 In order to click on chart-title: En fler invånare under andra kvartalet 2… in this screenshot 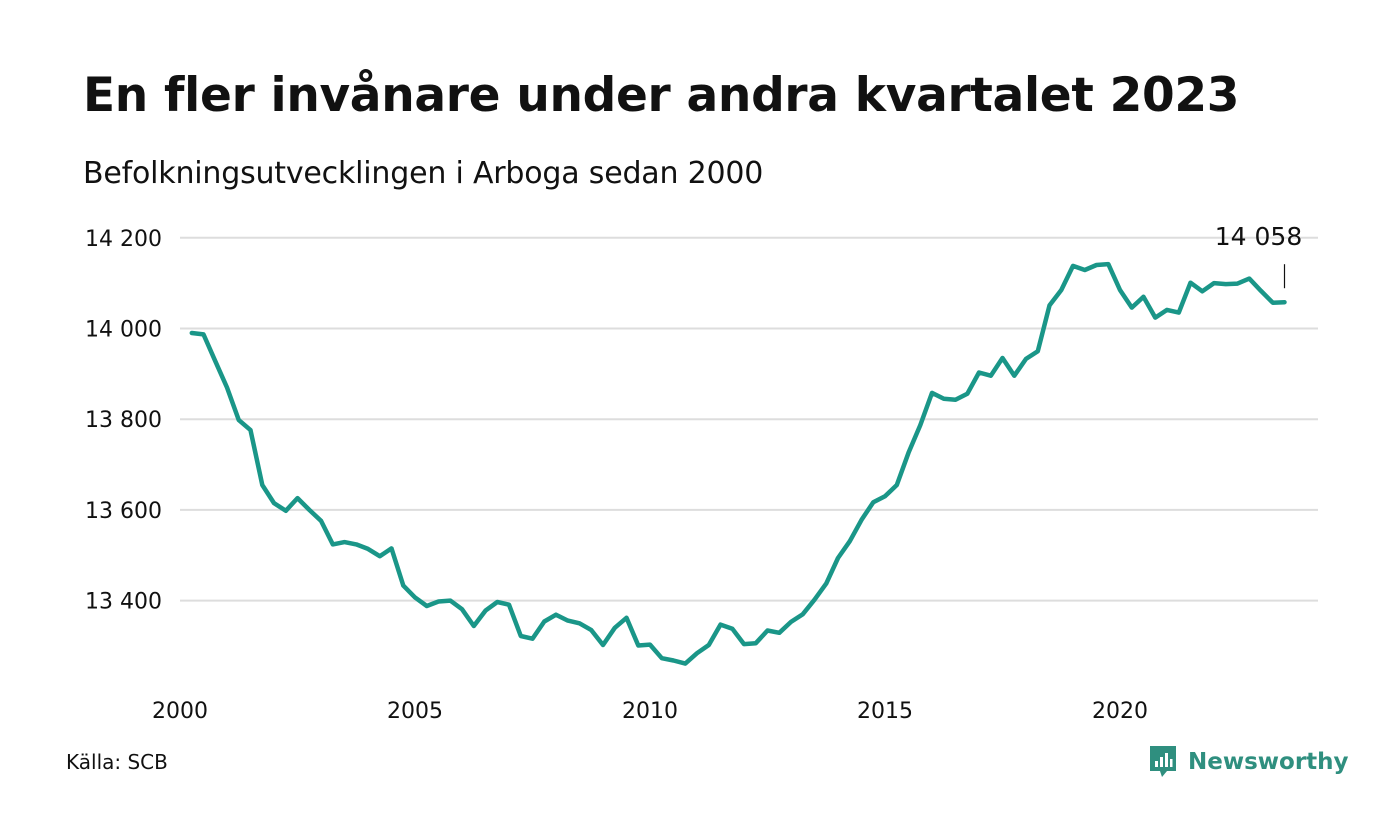, I will do `click(661, 95)`.